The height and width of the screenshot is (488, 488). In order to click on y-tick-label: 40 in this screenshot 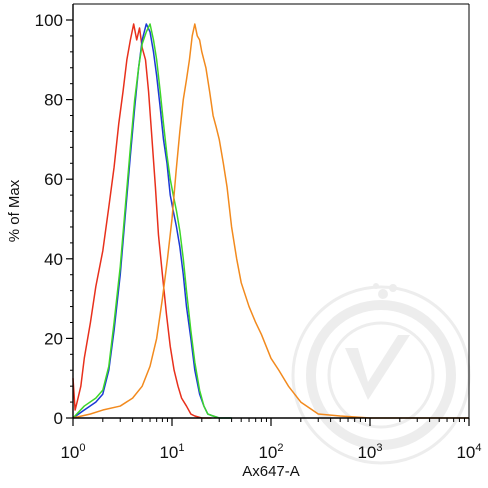, I will do `click(53, 259)`.